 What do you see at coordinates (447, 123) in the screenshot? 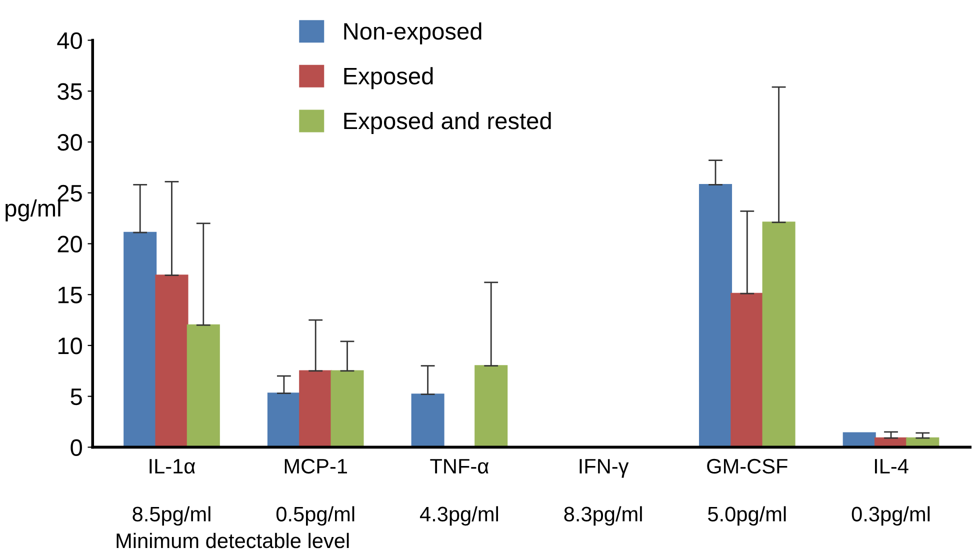
I see `legend-label: Exposed and rested` at bounding box center [447, 123].